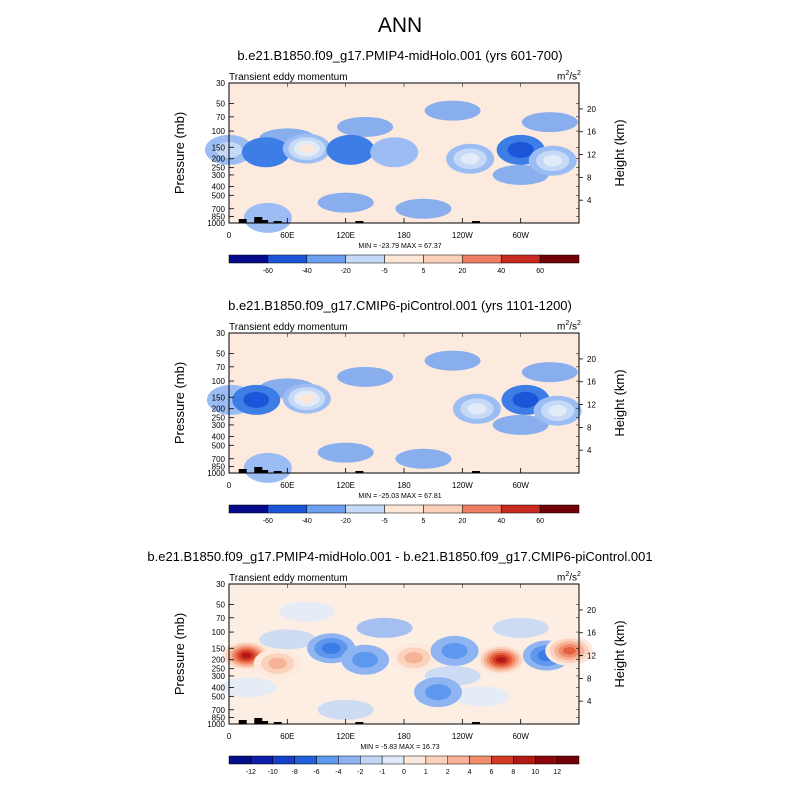  What do you see at coordinates (219, 418) in the screenshot?
I see `y-tick-label: 250` at bounding box center [219, 418].